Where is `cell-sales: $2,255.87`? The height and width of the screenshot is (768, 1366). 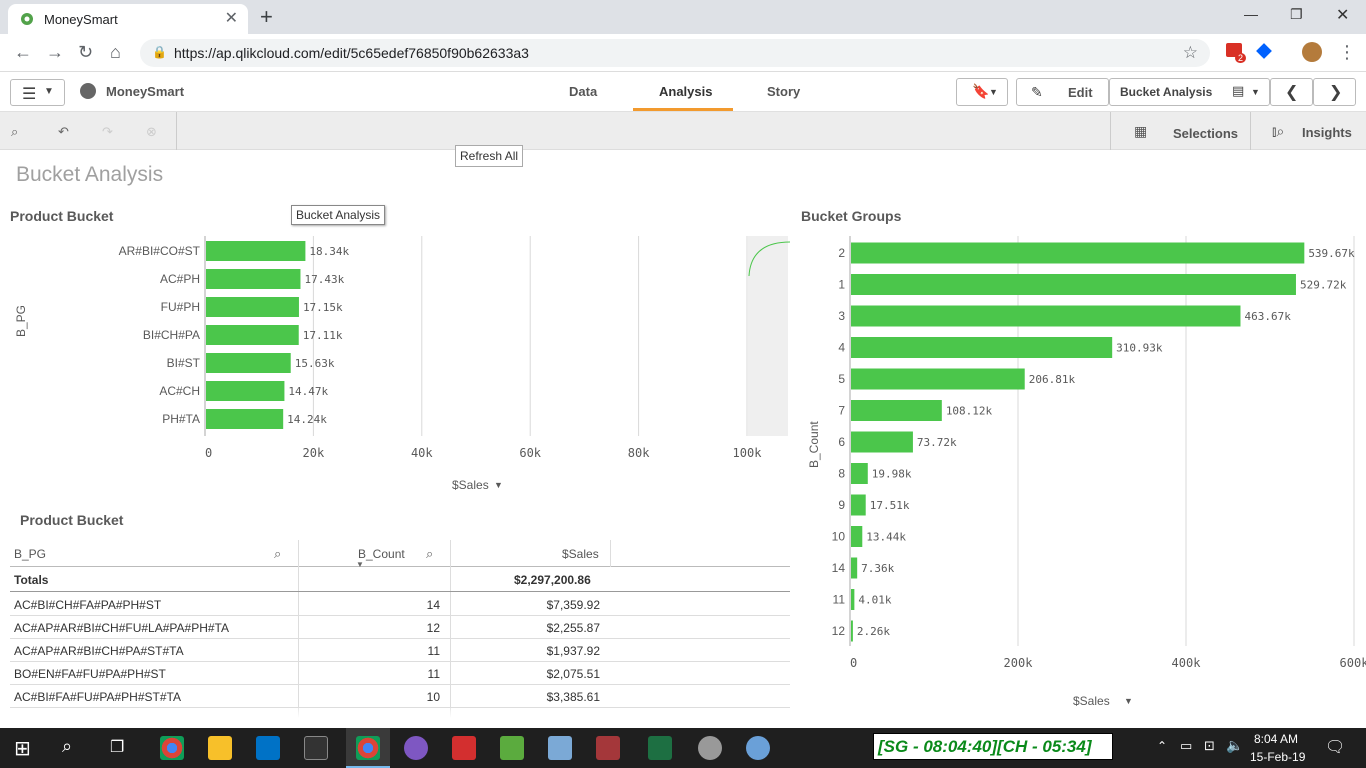
cell-sales: $2,255.87 is located at coordinates (573, 628).